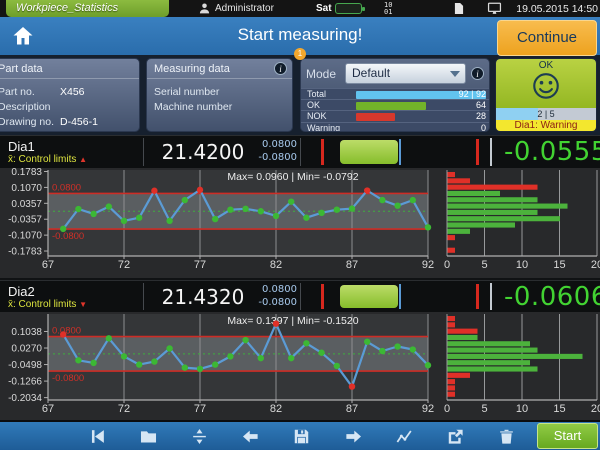 The width and height of the screenshot is (600, 450). What do you see at coordinates (494, 8) in the screenshot?
I see `monitor-icon` at bounding box center [494, 8].